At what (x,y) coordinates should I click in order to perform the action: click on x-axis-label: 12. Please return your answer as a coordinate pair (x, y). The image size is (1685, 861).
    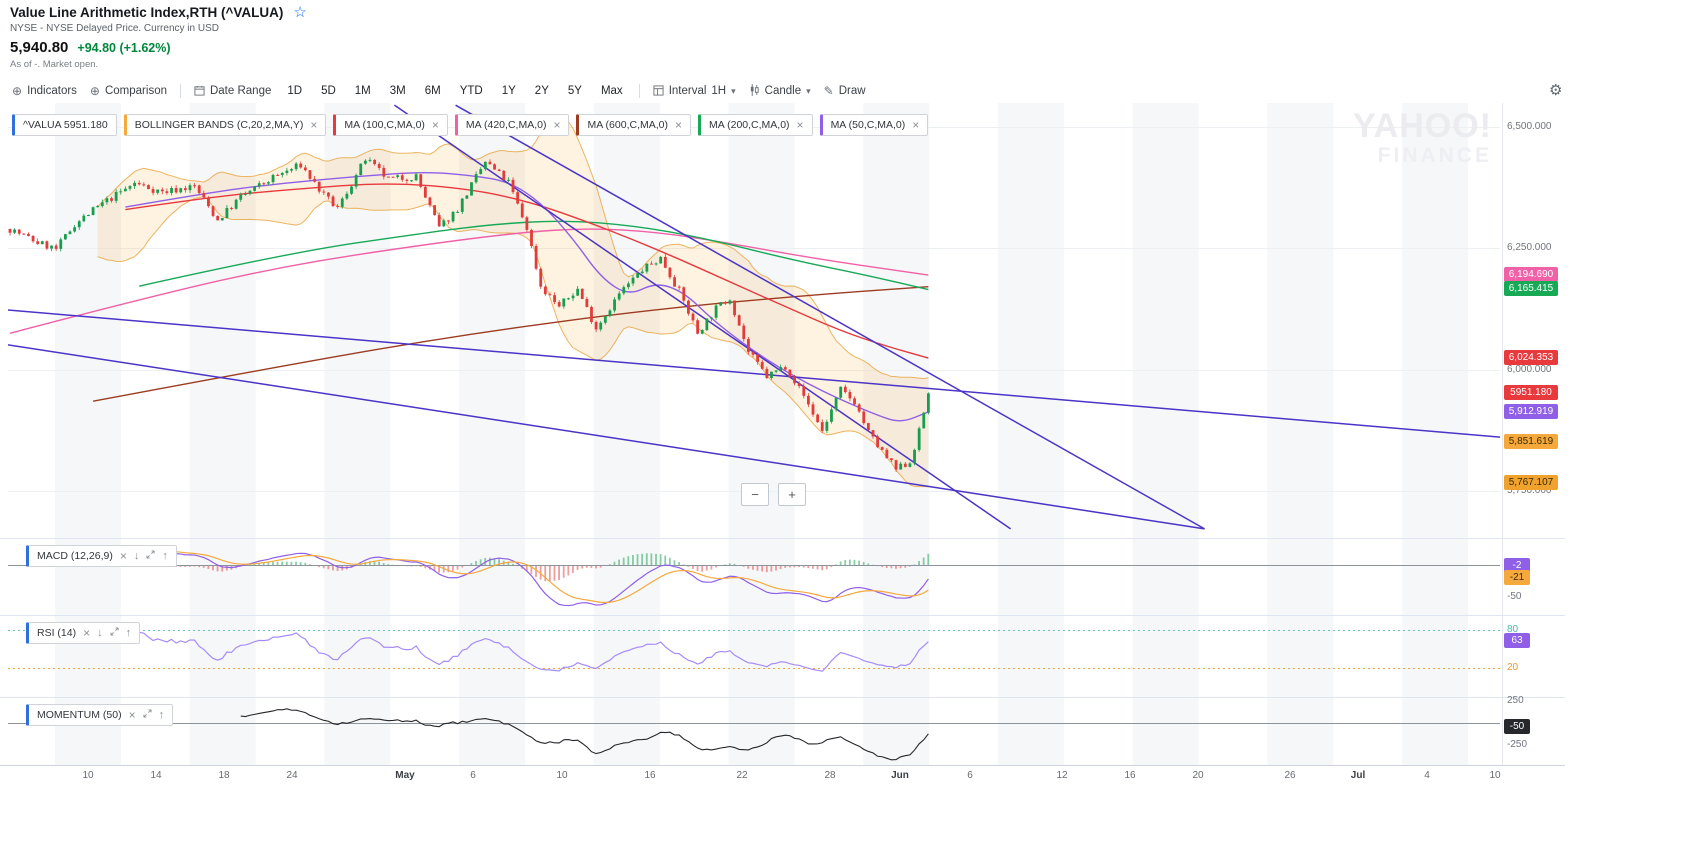
    Looking at the image, I should click on (1062, 775).